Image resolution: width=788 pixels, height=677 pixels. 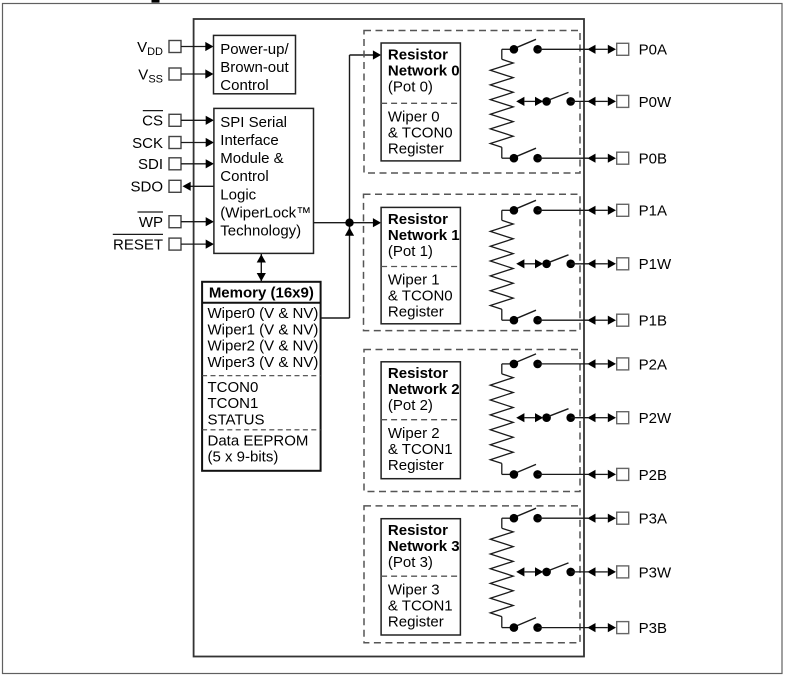 What do you see at coordinates (263, 329) in the screenshot?
I see `svg-text: Wiper1 (V & NV)` at bounding box center [263, 329].